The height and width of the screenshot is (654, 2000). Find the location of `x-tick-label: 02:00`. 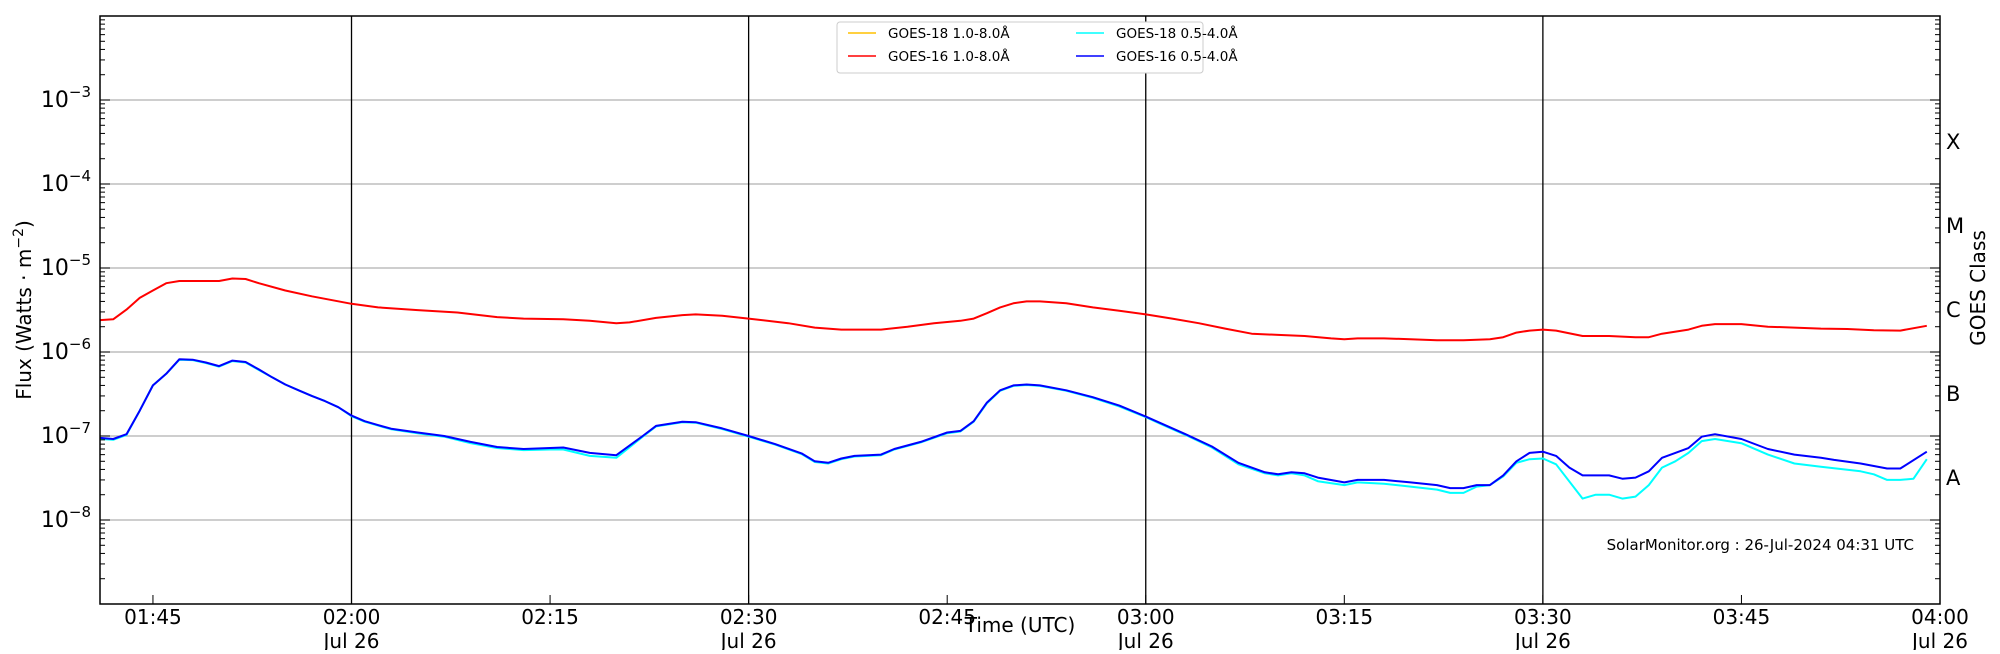

x-tick-label: 02:00 is located at coordinates (352, 617).